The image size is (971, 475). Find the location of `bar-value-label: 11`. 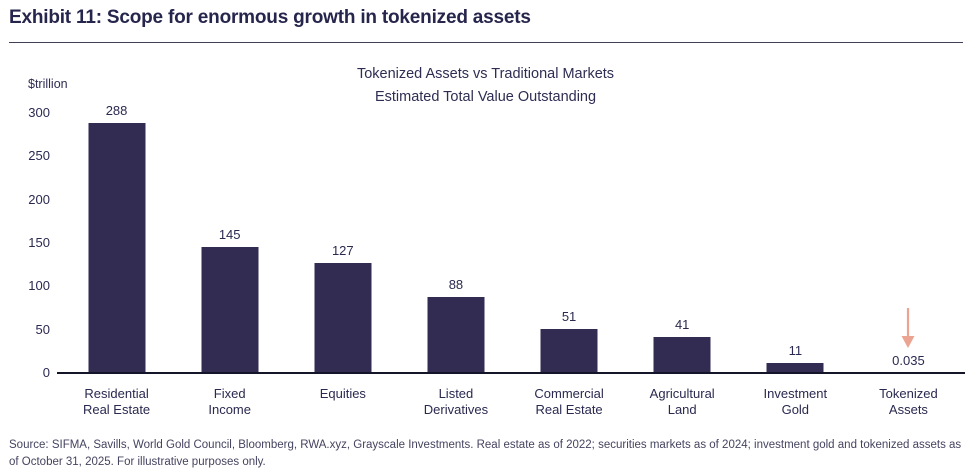

bar-value-label: 11 is located at coordinates (795, 351).